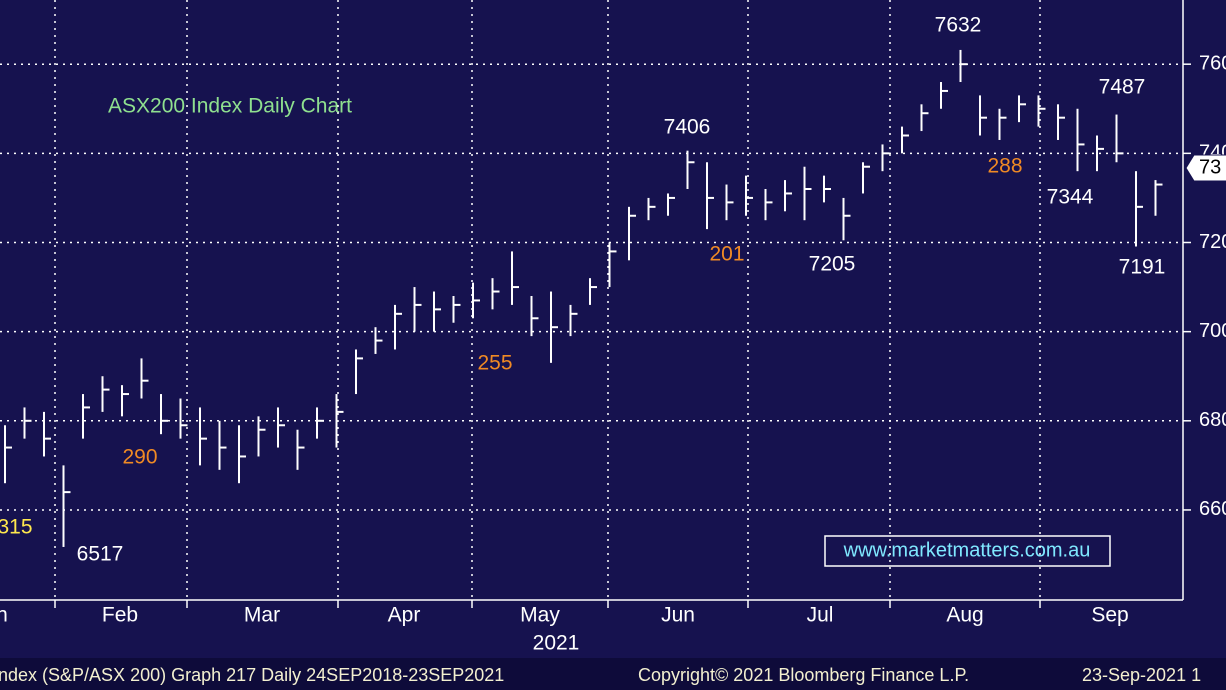 The image size is (1226, 690). I want to click on x-tick-label: Aug, so click(964, 615).